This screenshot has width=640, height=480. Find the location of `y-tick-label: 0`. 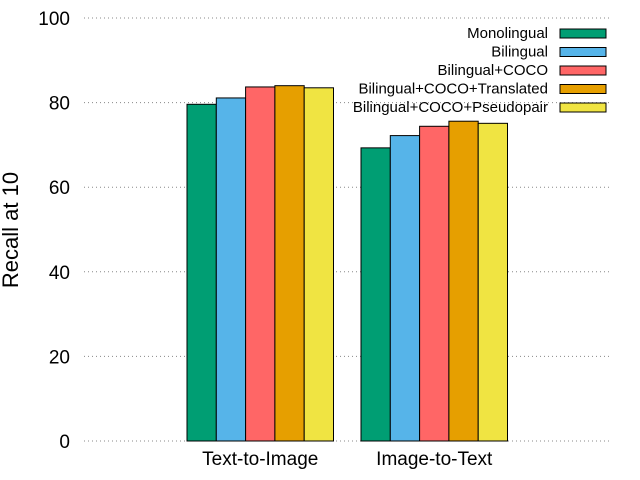

y-tick-label: 0 is located at coordinates (64, 442).